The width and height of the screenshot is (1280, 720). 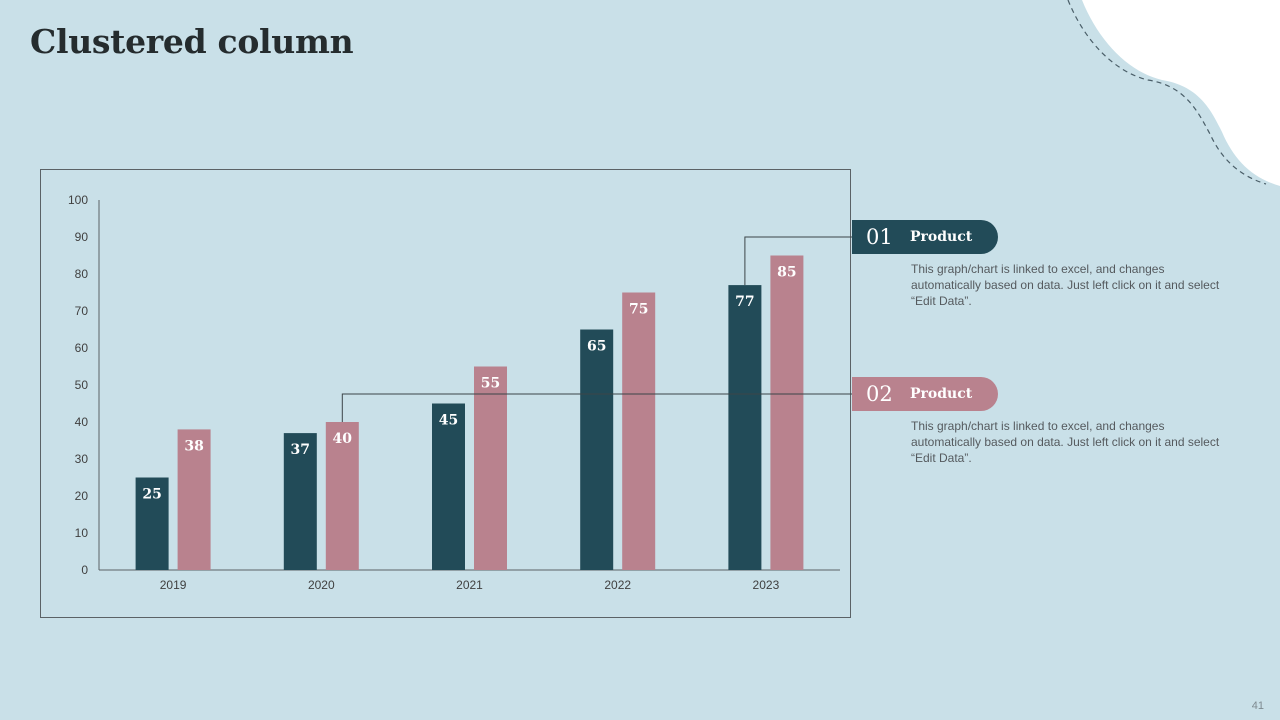 What do you see at coordinates (192, 41) in the screenshot?
I see `slide-title: Clustered column` at bounding box center [192, 41].